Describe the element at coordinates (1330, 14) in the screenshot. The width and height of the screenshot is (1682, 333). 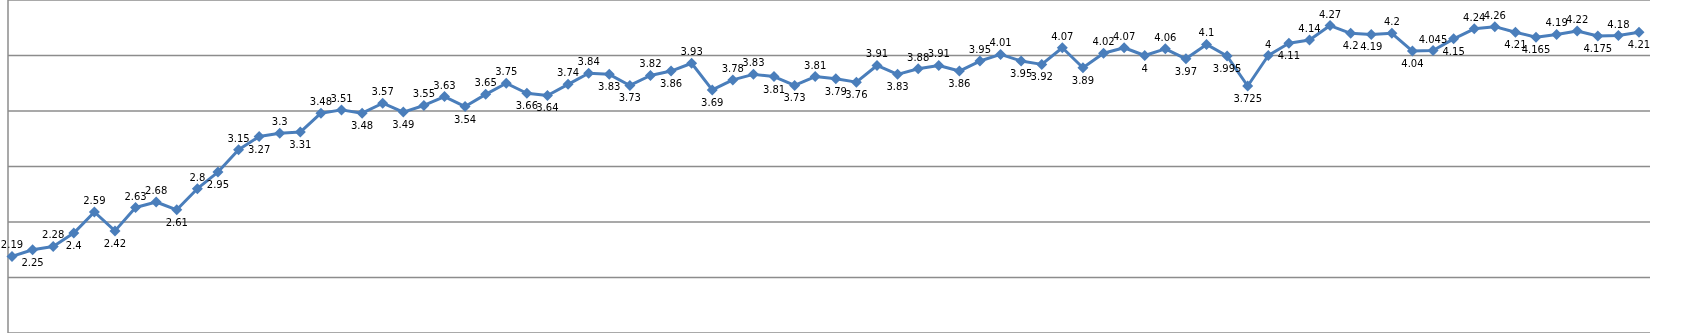
I see `data-label: 4.27` at that location.